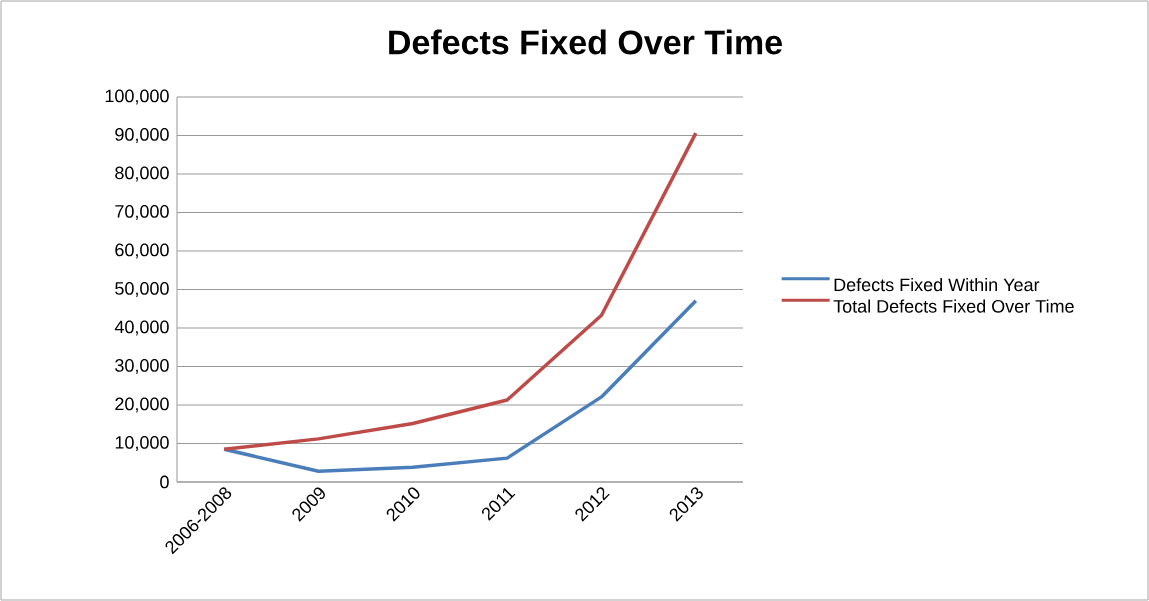 The image size is (1149, 601). What do you see at coordinates (142, 405) in the screenshot?
I see `y-tick-label: 20,000` at bounding box center [142, 405].